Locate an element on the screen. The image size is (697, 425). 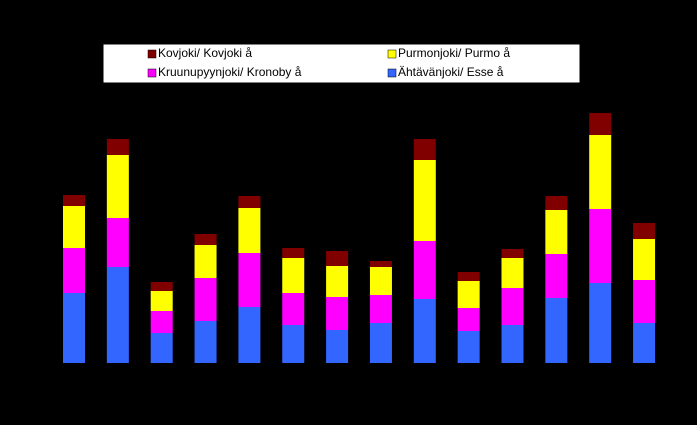
legend-label: Purmonjoki/ Purmo å is located at coordinates (454, 53).